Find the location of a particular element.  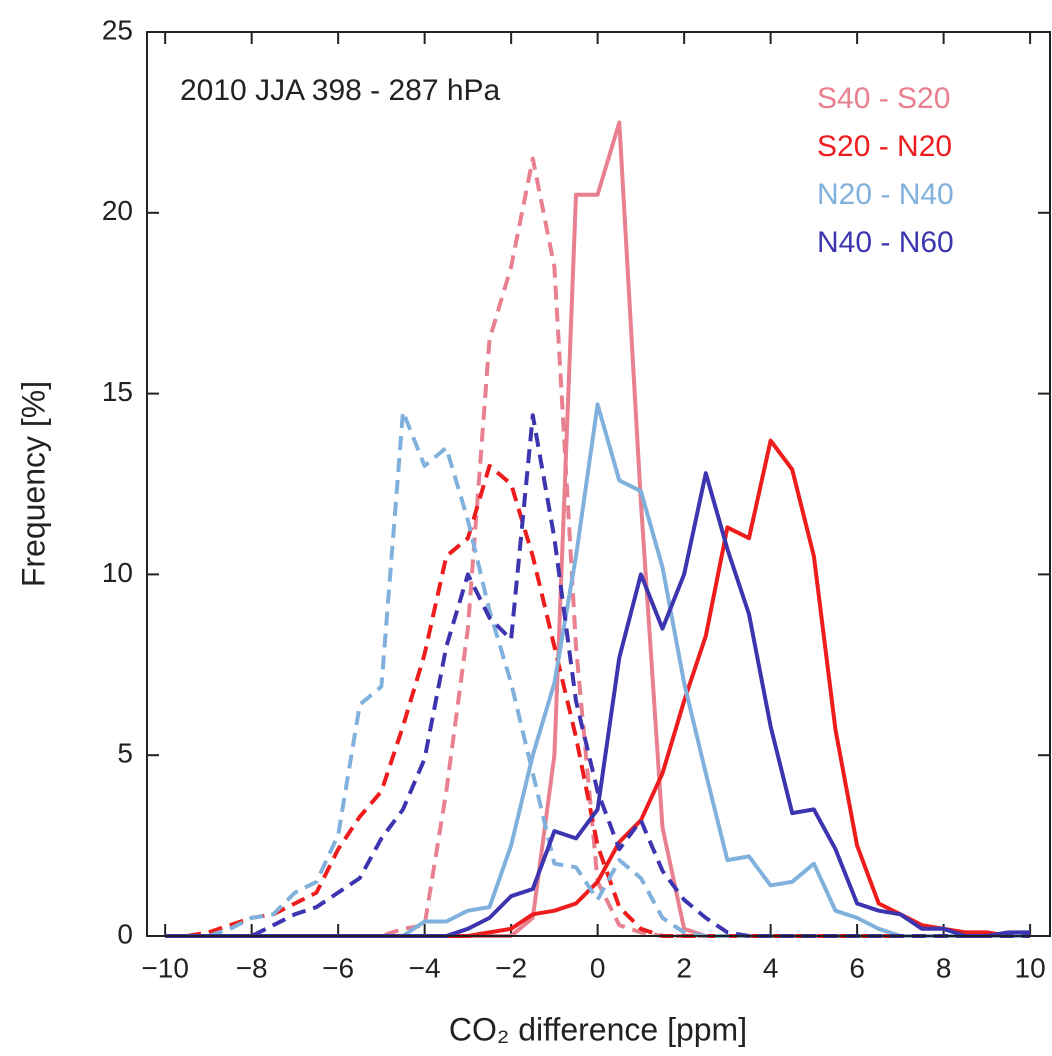

y-tick-label: 5 is located at coordinates (125, 753).